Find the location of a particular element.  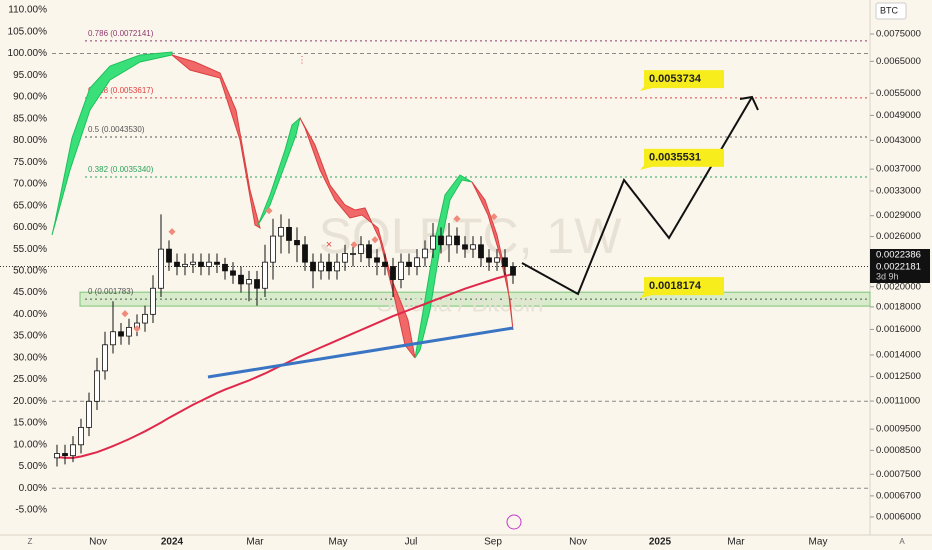

y-tick-label: 40.00% is located at coordinates (30, 314).